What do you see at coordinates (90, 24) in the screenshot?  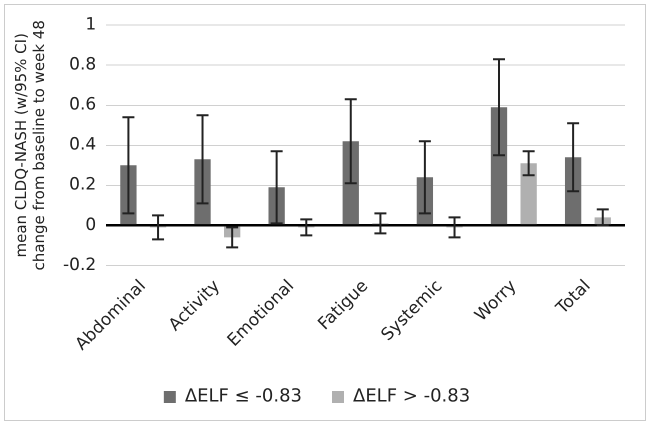 I see `y-tick-label: 1` at bounding box center [90, 24].